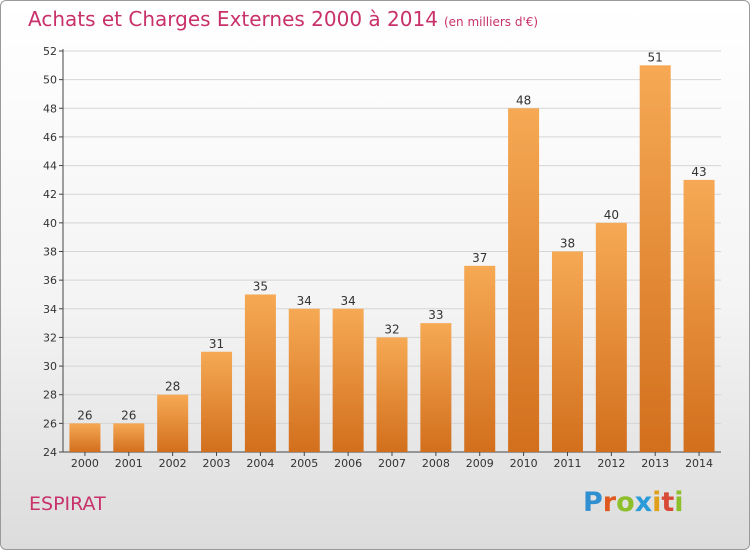 The height and width of the screenshot is (550, 750). Describe the element at coordinates (50, 137) in the screenshot. I see `y-tick-label: 46` at that location.